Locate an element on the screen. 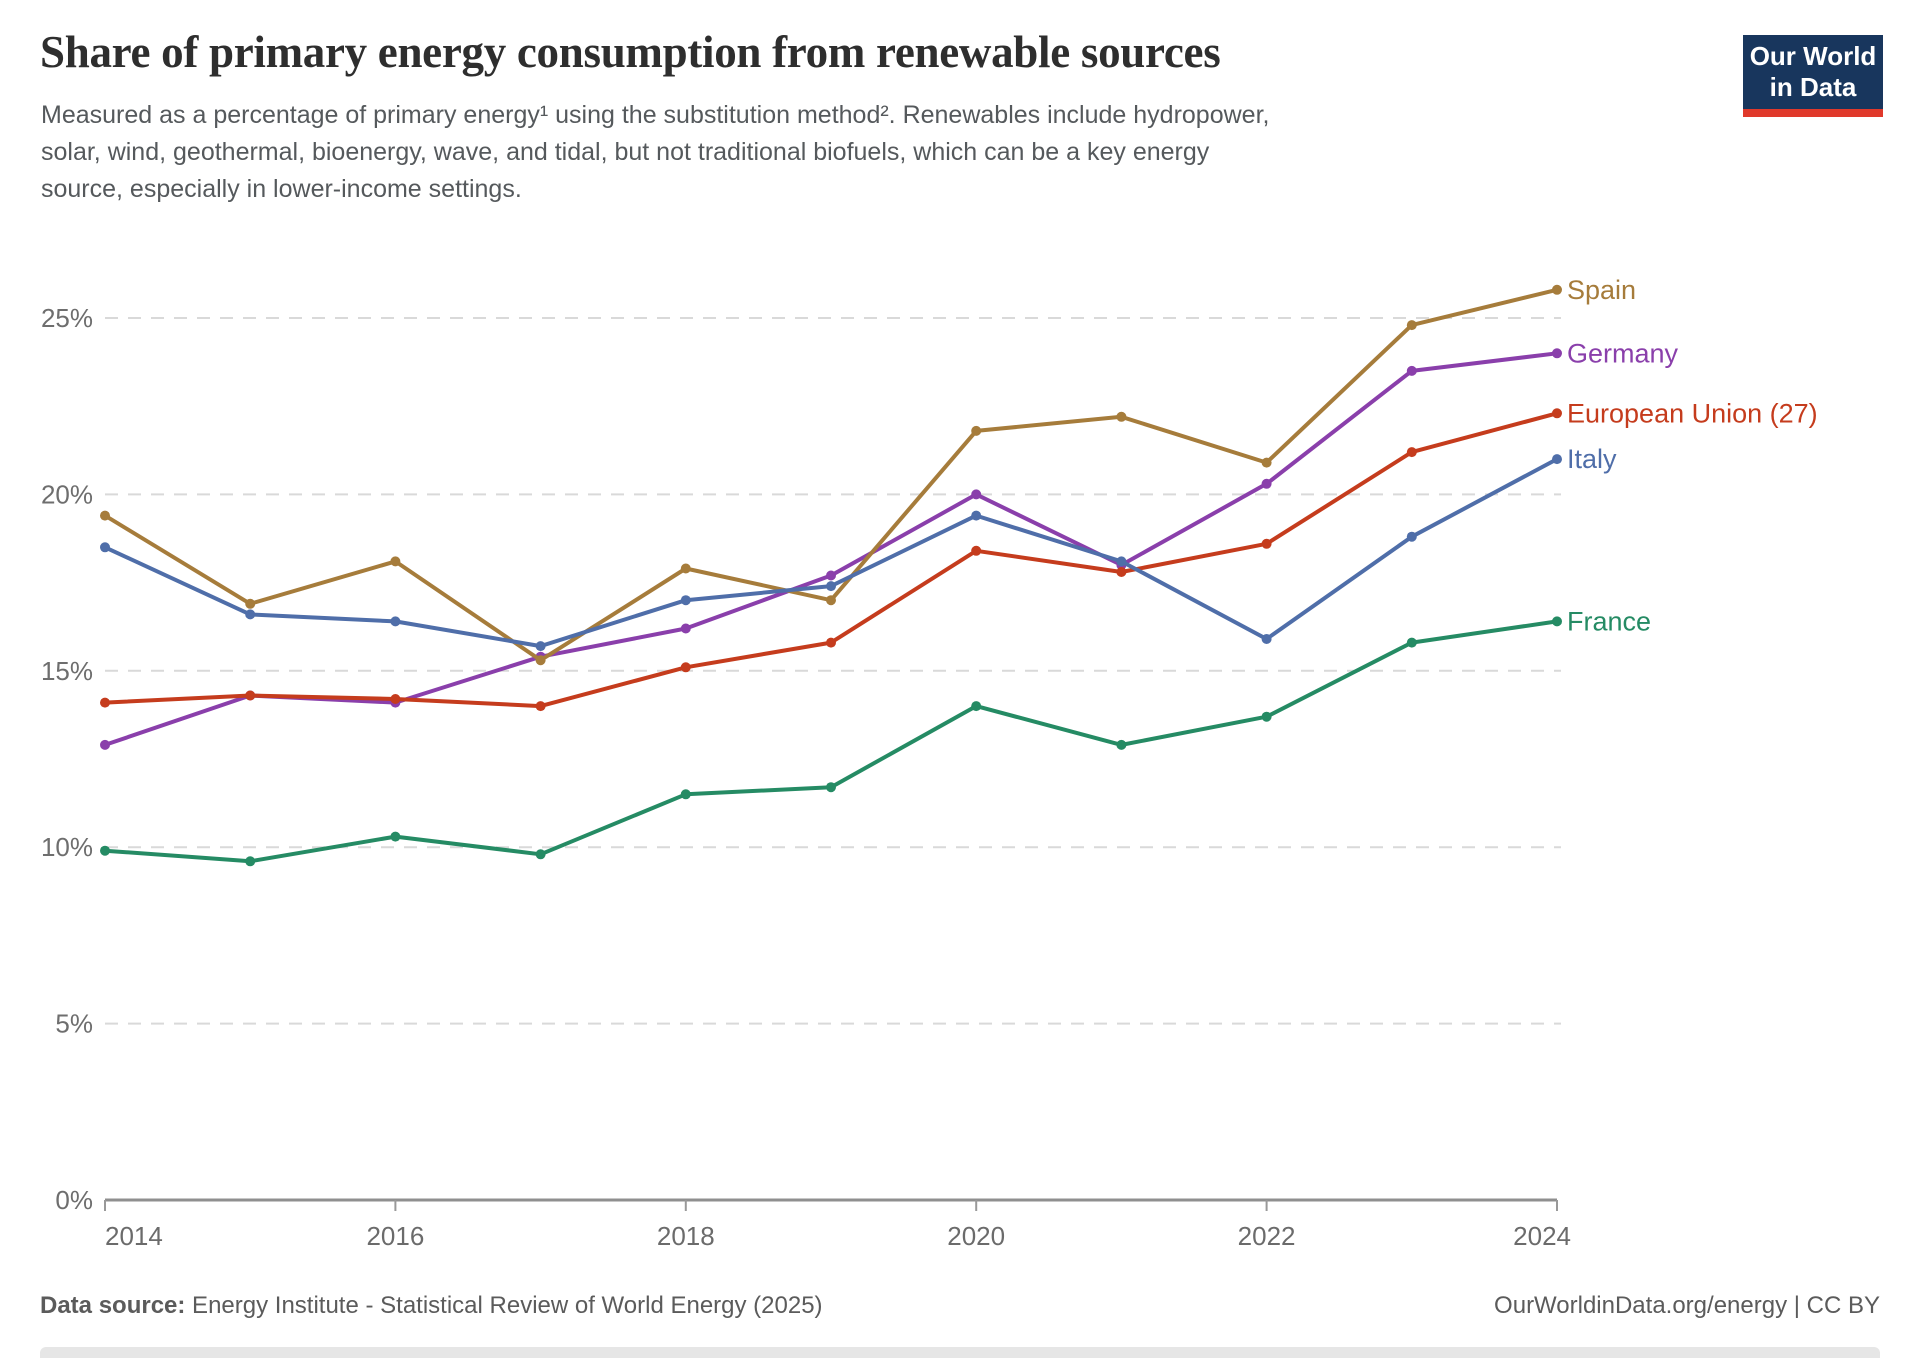  data-point-european-union-27-2019 is located at coordinates (831, 642).